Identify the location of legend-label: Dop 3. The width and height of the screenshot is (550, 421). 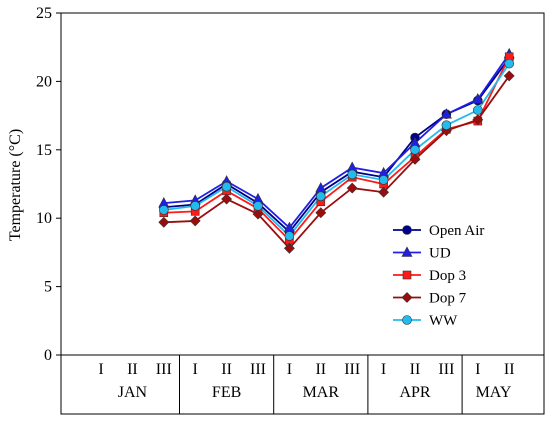
(447, 276).